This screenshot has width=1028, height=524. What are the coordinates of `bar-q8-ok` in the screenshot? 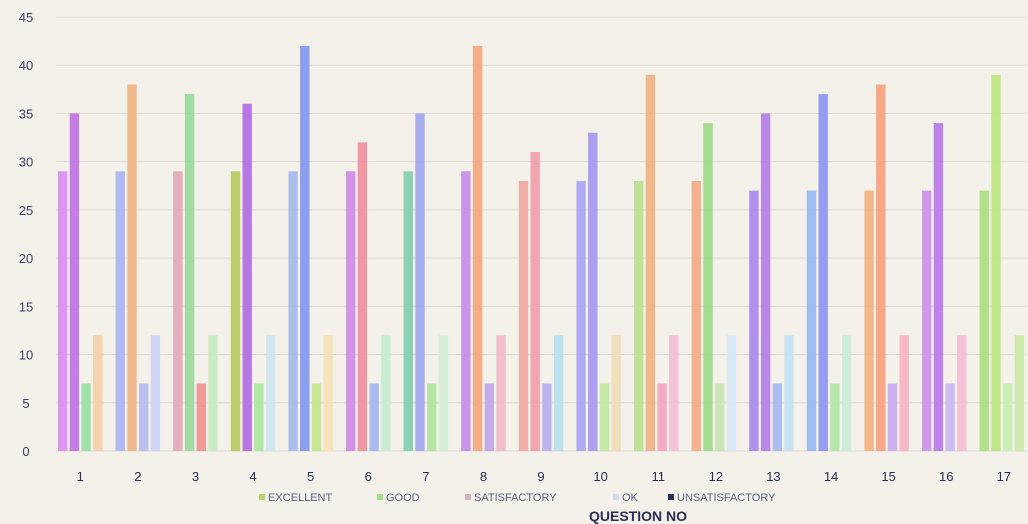 It's located at (501, 393).